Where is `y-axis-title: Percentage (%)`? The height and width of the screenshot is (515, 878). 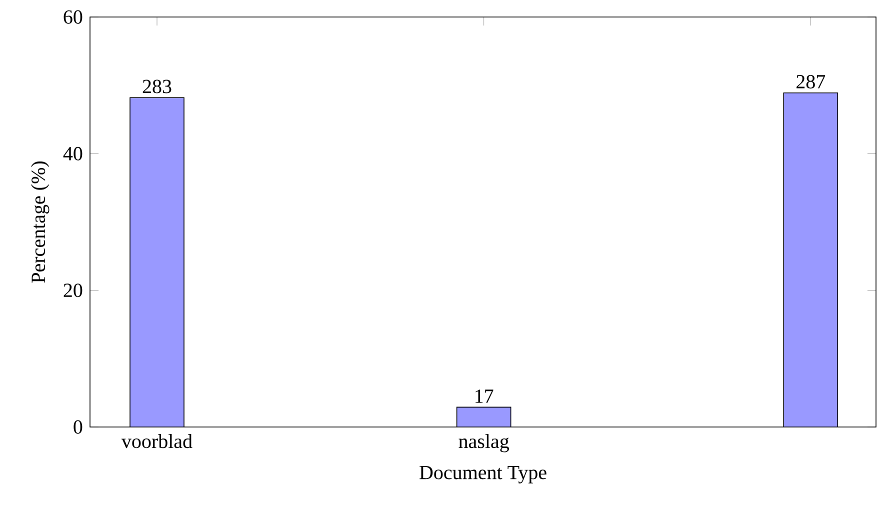
y-axis-title: Percentage (%) is located at coordinates (40, 222).